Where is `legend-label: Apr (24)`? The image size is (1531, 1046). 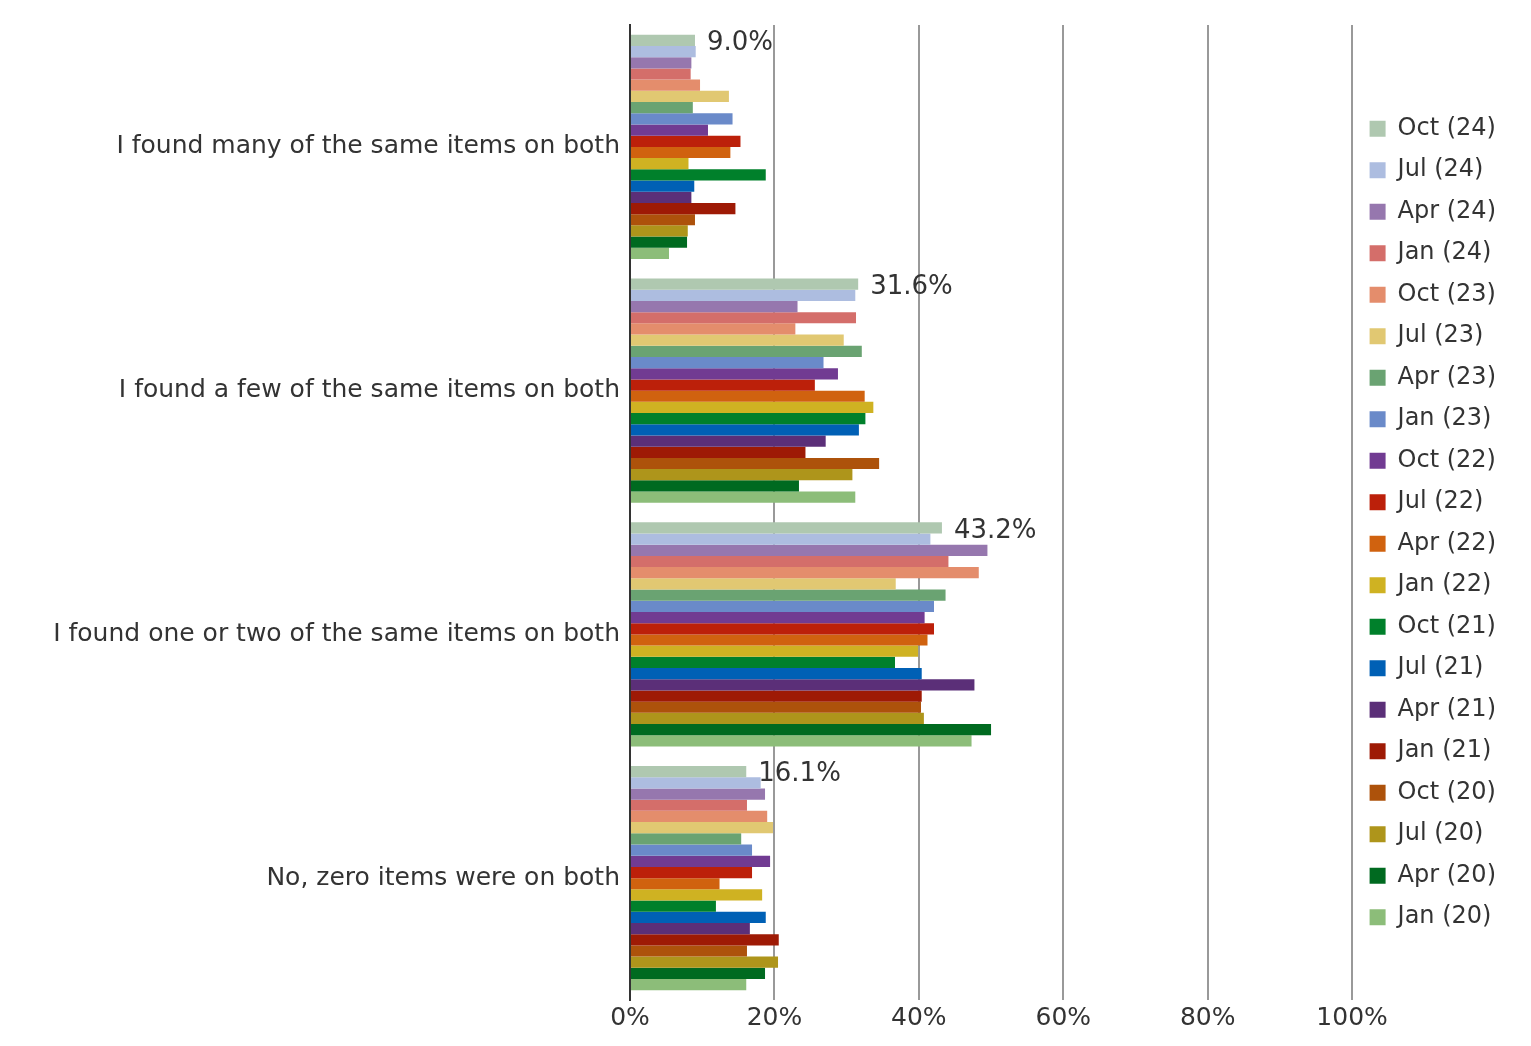 legend-label: Apr (24) is located at coordinates (1447, 209).